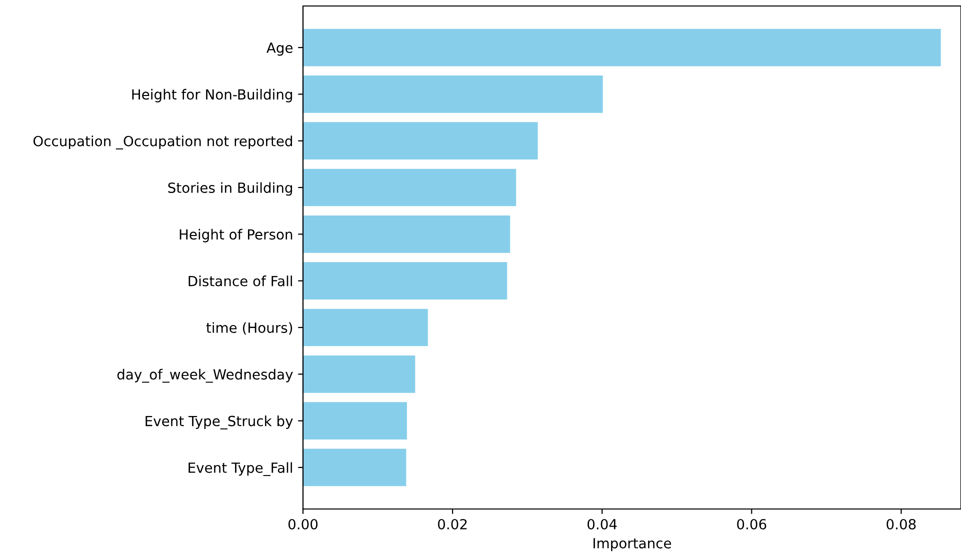 The width and height of the screenshot is (961, 554). Describe the element at coordinates (279, 49) in the screenshot. I see `y-tick-label: Age` at that location.